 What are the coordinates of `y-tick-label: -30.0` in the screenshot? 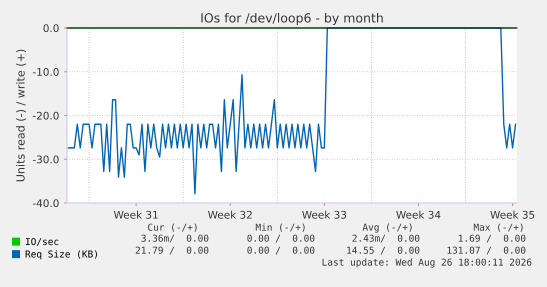 It's located at (45, 159).